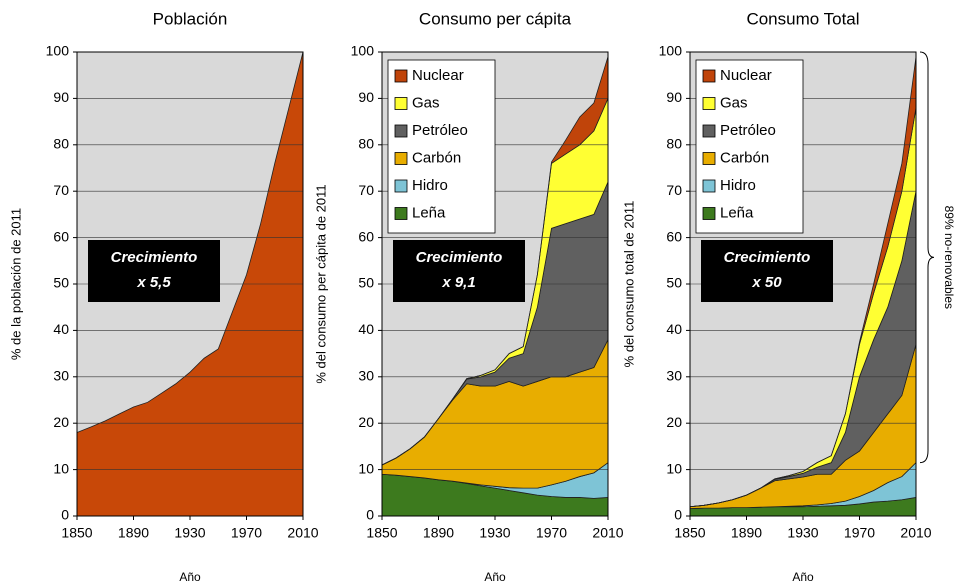 The image size is (965, 586). Describe the element at coordinates (15, 284) in the screenshot. I see `y-axis-label: % de la población de 2011` at that location.